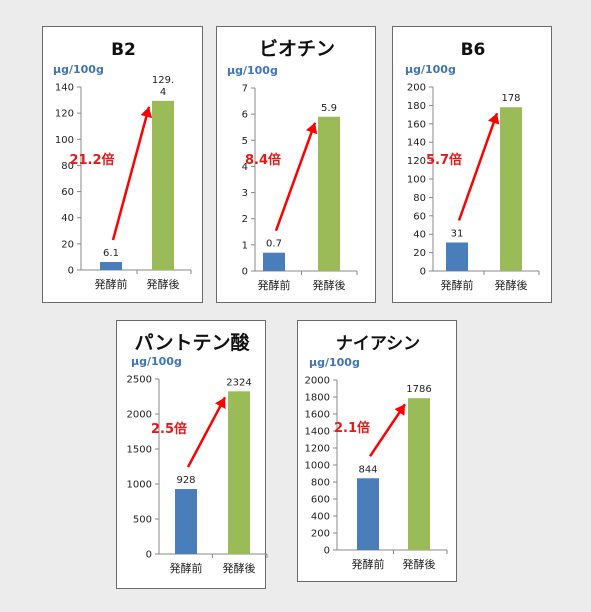  What do you see at coordinates (245, 219) in the screenshot?
I see `y-tick-label: 2` at bounding box center [245, 219].